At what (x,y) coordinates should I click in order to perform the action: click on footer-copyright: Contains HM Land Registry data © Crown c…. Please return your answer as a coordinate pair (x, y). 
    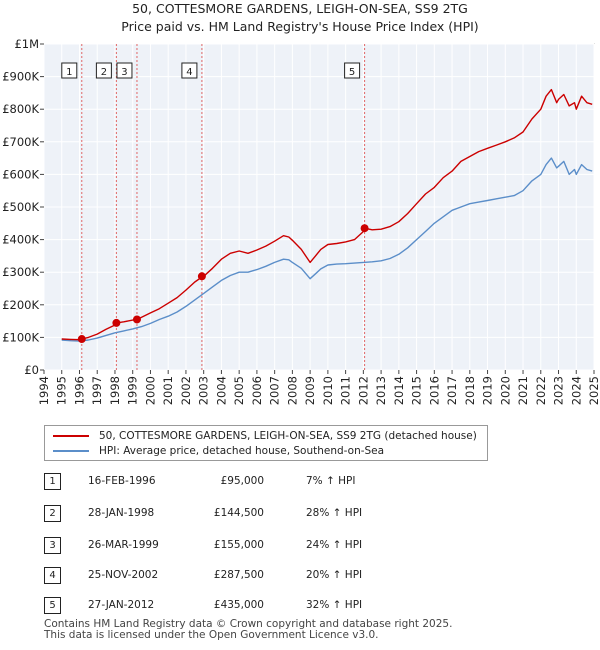
    Looking at the image, I should click on (248, 624).